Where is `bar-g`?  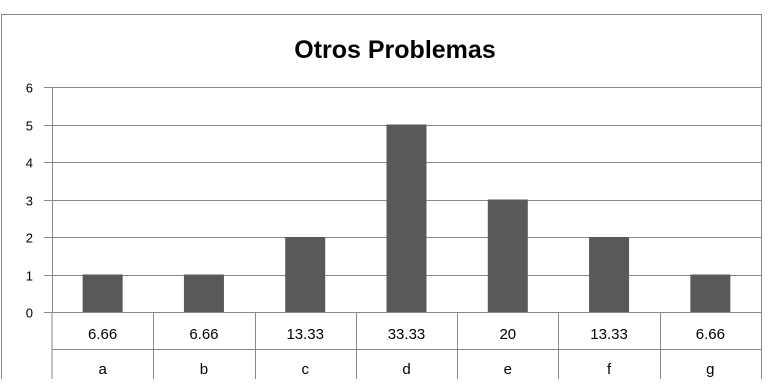
bar-g is located at coordinates (710, 293).